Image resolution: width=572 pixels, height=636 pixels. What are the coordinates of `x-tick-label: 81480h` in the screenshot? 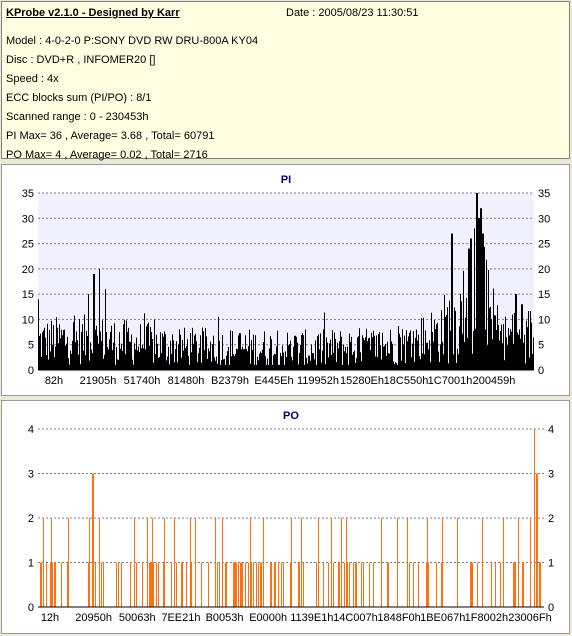 It's located at (186, 381).